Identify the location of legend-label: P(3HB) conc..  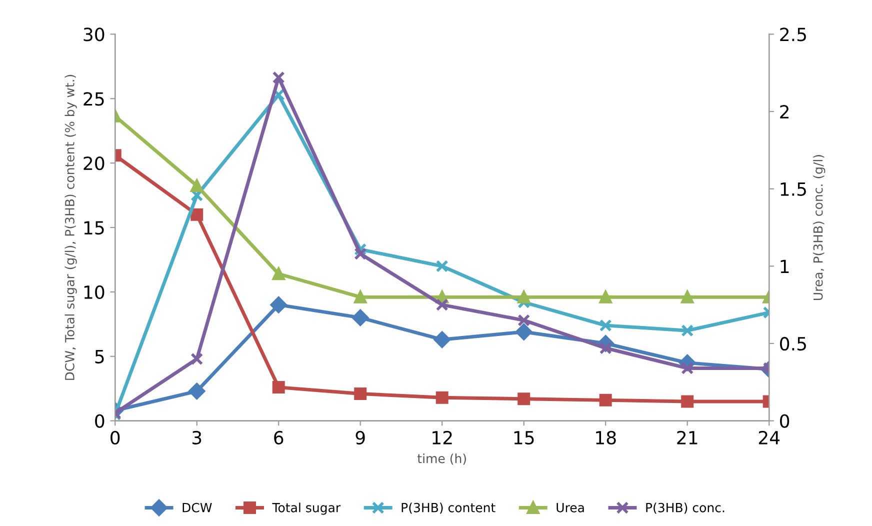
(685, 508).